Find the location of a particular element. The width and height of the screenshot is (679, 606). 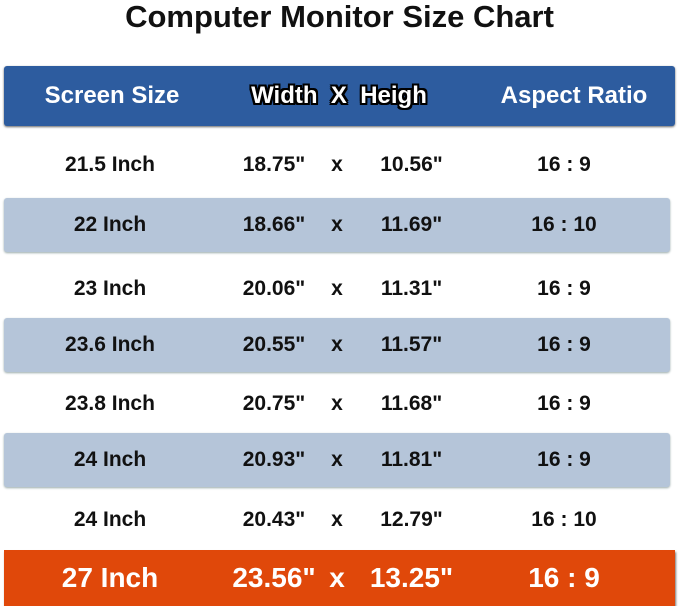

height-cell: 12.79" is located at coordinates (411, 519).